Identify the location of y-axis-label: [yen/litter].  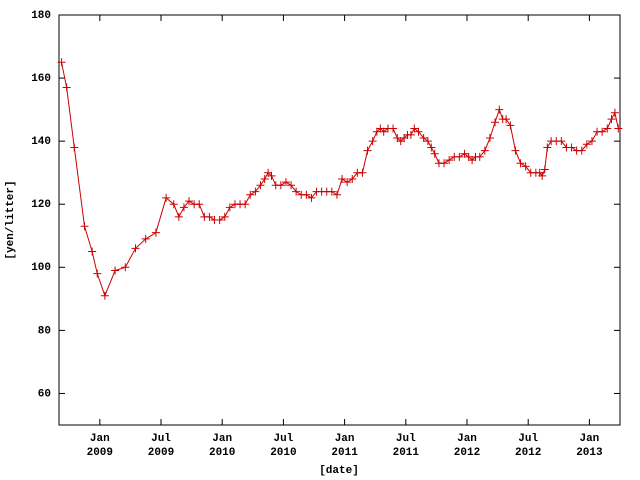
(11, 219).